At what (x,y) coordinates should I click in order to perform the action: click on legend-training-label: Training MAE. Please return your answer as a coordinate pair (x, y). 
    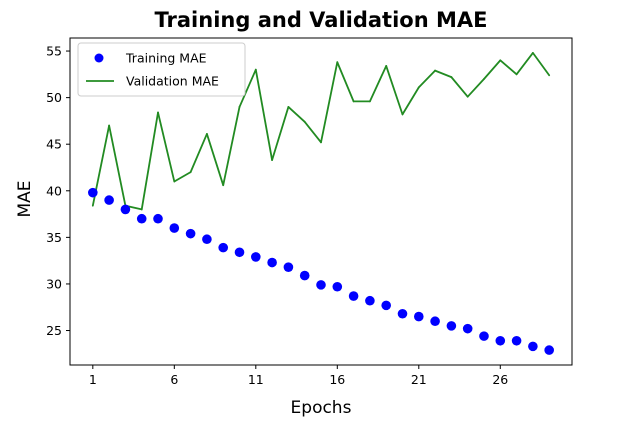
    Looking at the image, I should click on (166, 58).